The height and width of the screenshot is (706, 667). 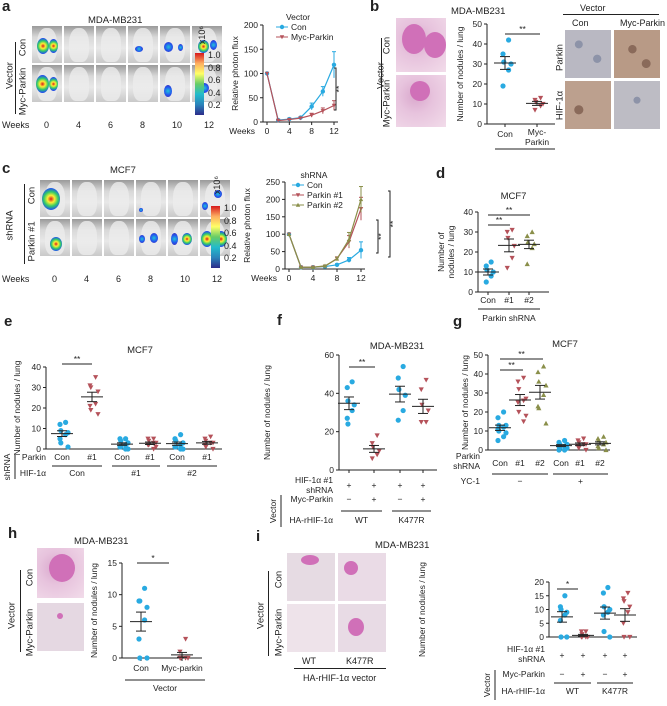 What do you see at coordinates (24, 224) in the screenshot?
I see `group-bracket` at bounding box center [24, 224].